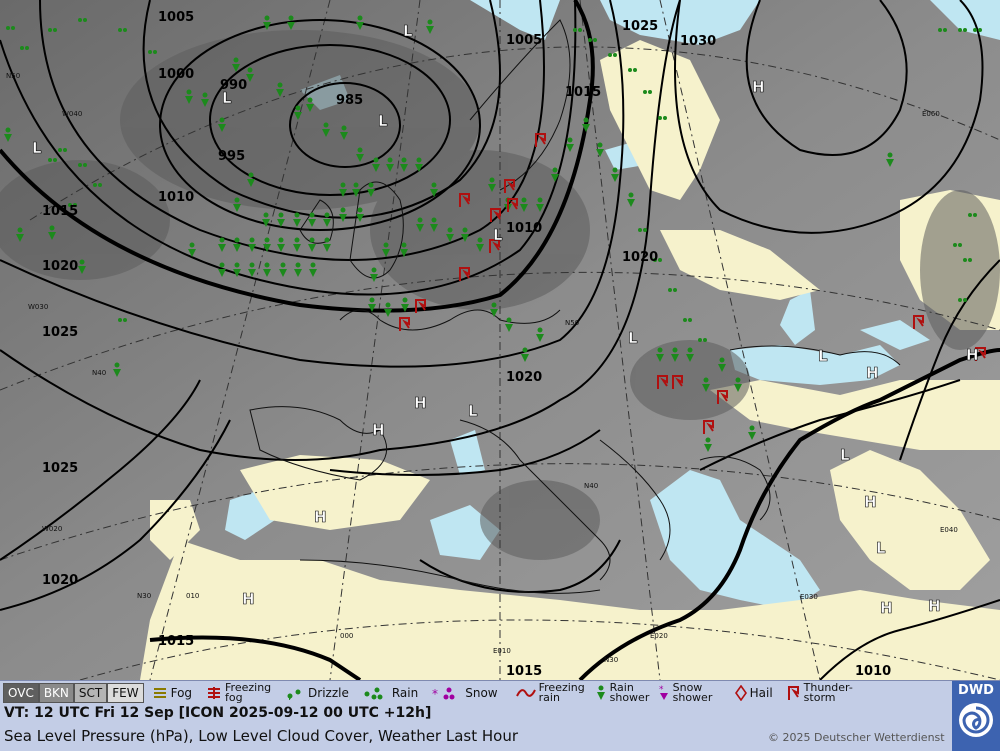 The height and width of the screenshot is (751, 1000). I want to click on copyright-notice: © 2025 Deutscher Wetterdienst, so click(856, 737).